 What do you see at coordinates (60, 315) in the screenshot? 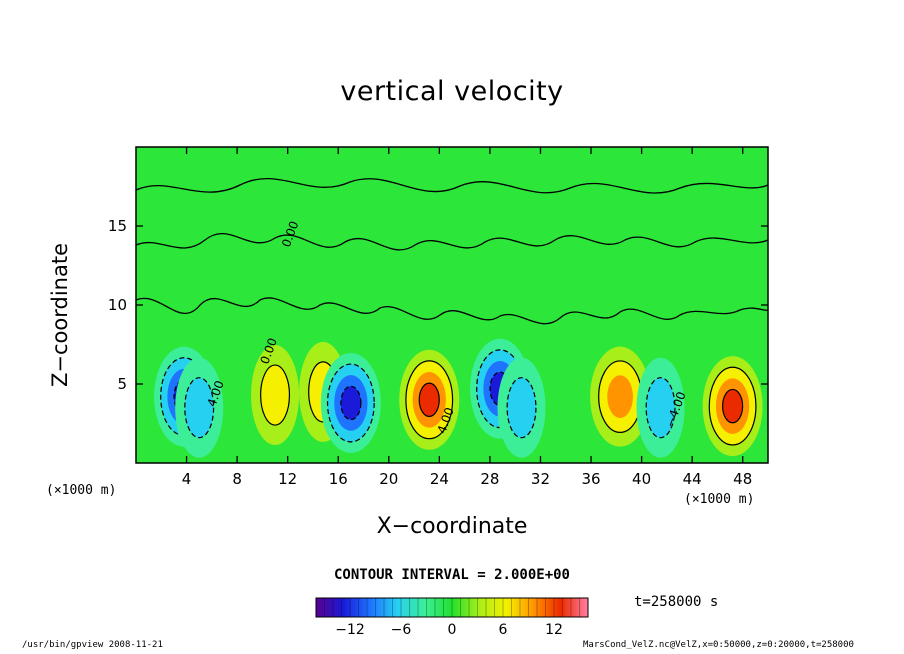
I see `y-axis-label: Z−coordinate` at bounding box center [60, 315].